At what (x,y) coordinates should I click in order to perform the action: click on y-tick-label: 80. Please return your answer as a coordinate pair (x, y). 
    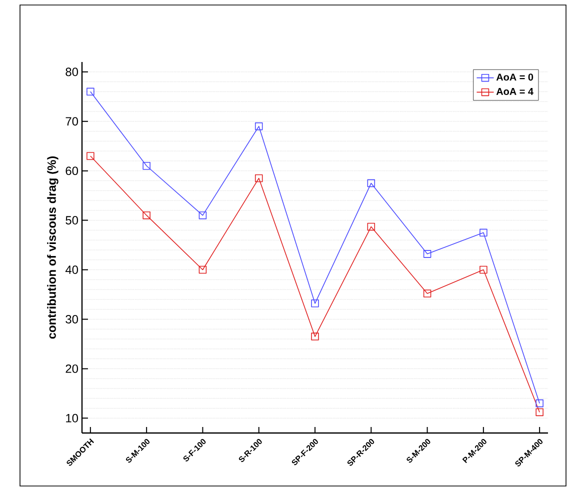
    Looking at the image, I should click on (72, 72).